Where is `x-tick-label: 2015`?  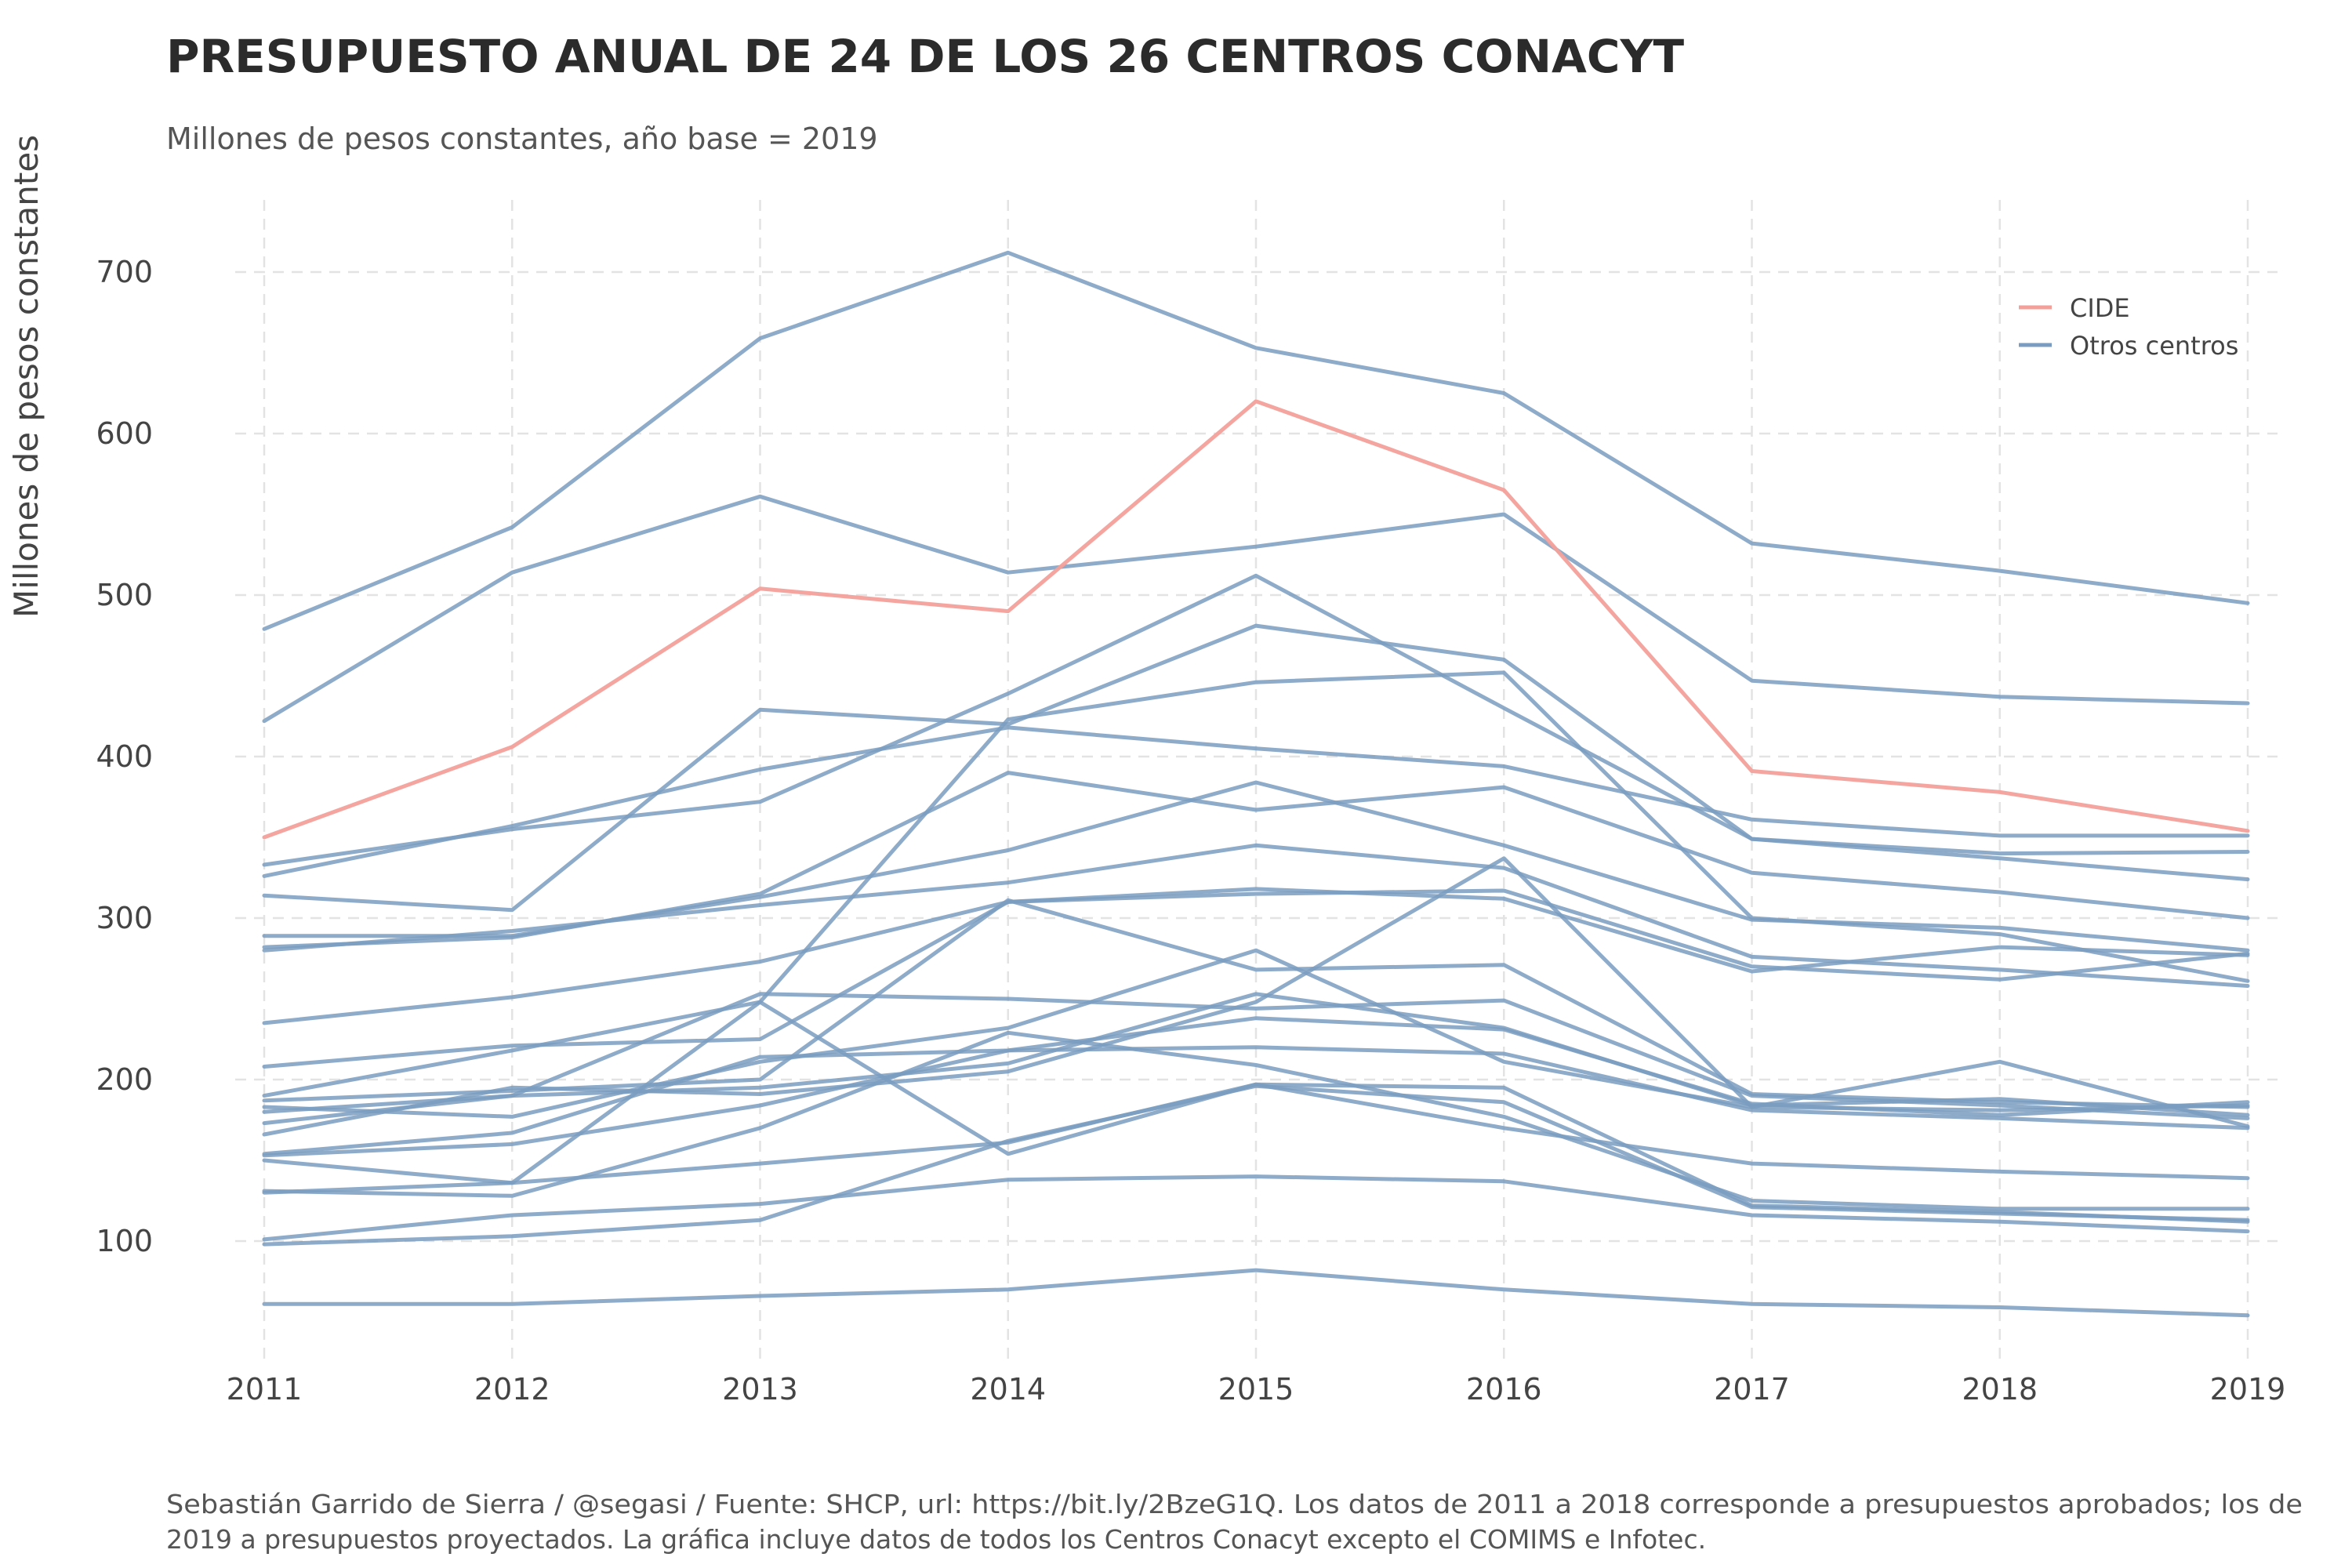
x-tick-label: 2015 is located at coordinates (1256, 1389).